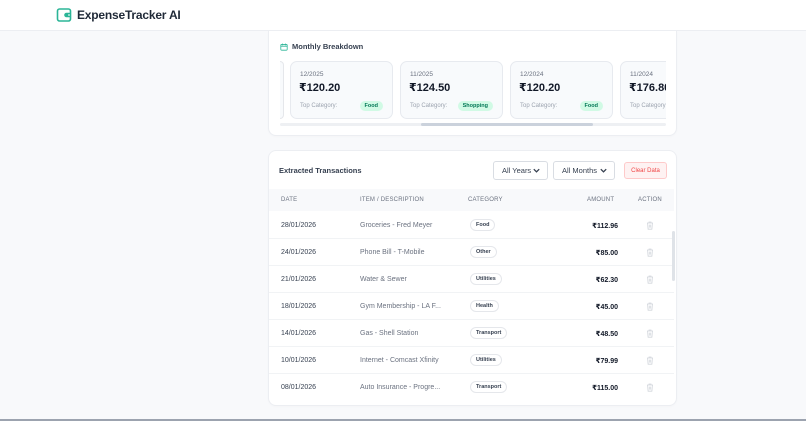  What do you see at coordinates (289, 200) in the screenshot?
I see `column-header-date: DATE` at bounding box center [289, 200].